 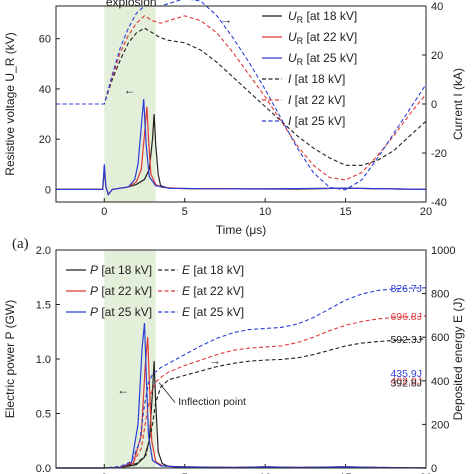 What do you see at coordinates (443, 251) in the screenshot?
I see `right-y-tick-label: 1000` at bounding box center [443, 251].